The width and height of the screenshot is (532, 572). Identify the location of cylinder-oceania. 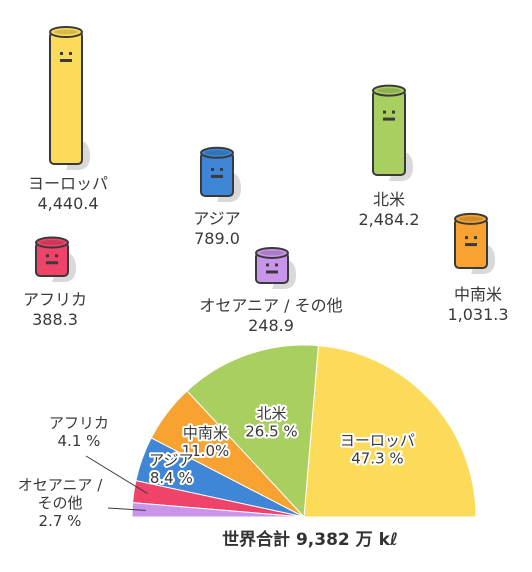
(275, 267).